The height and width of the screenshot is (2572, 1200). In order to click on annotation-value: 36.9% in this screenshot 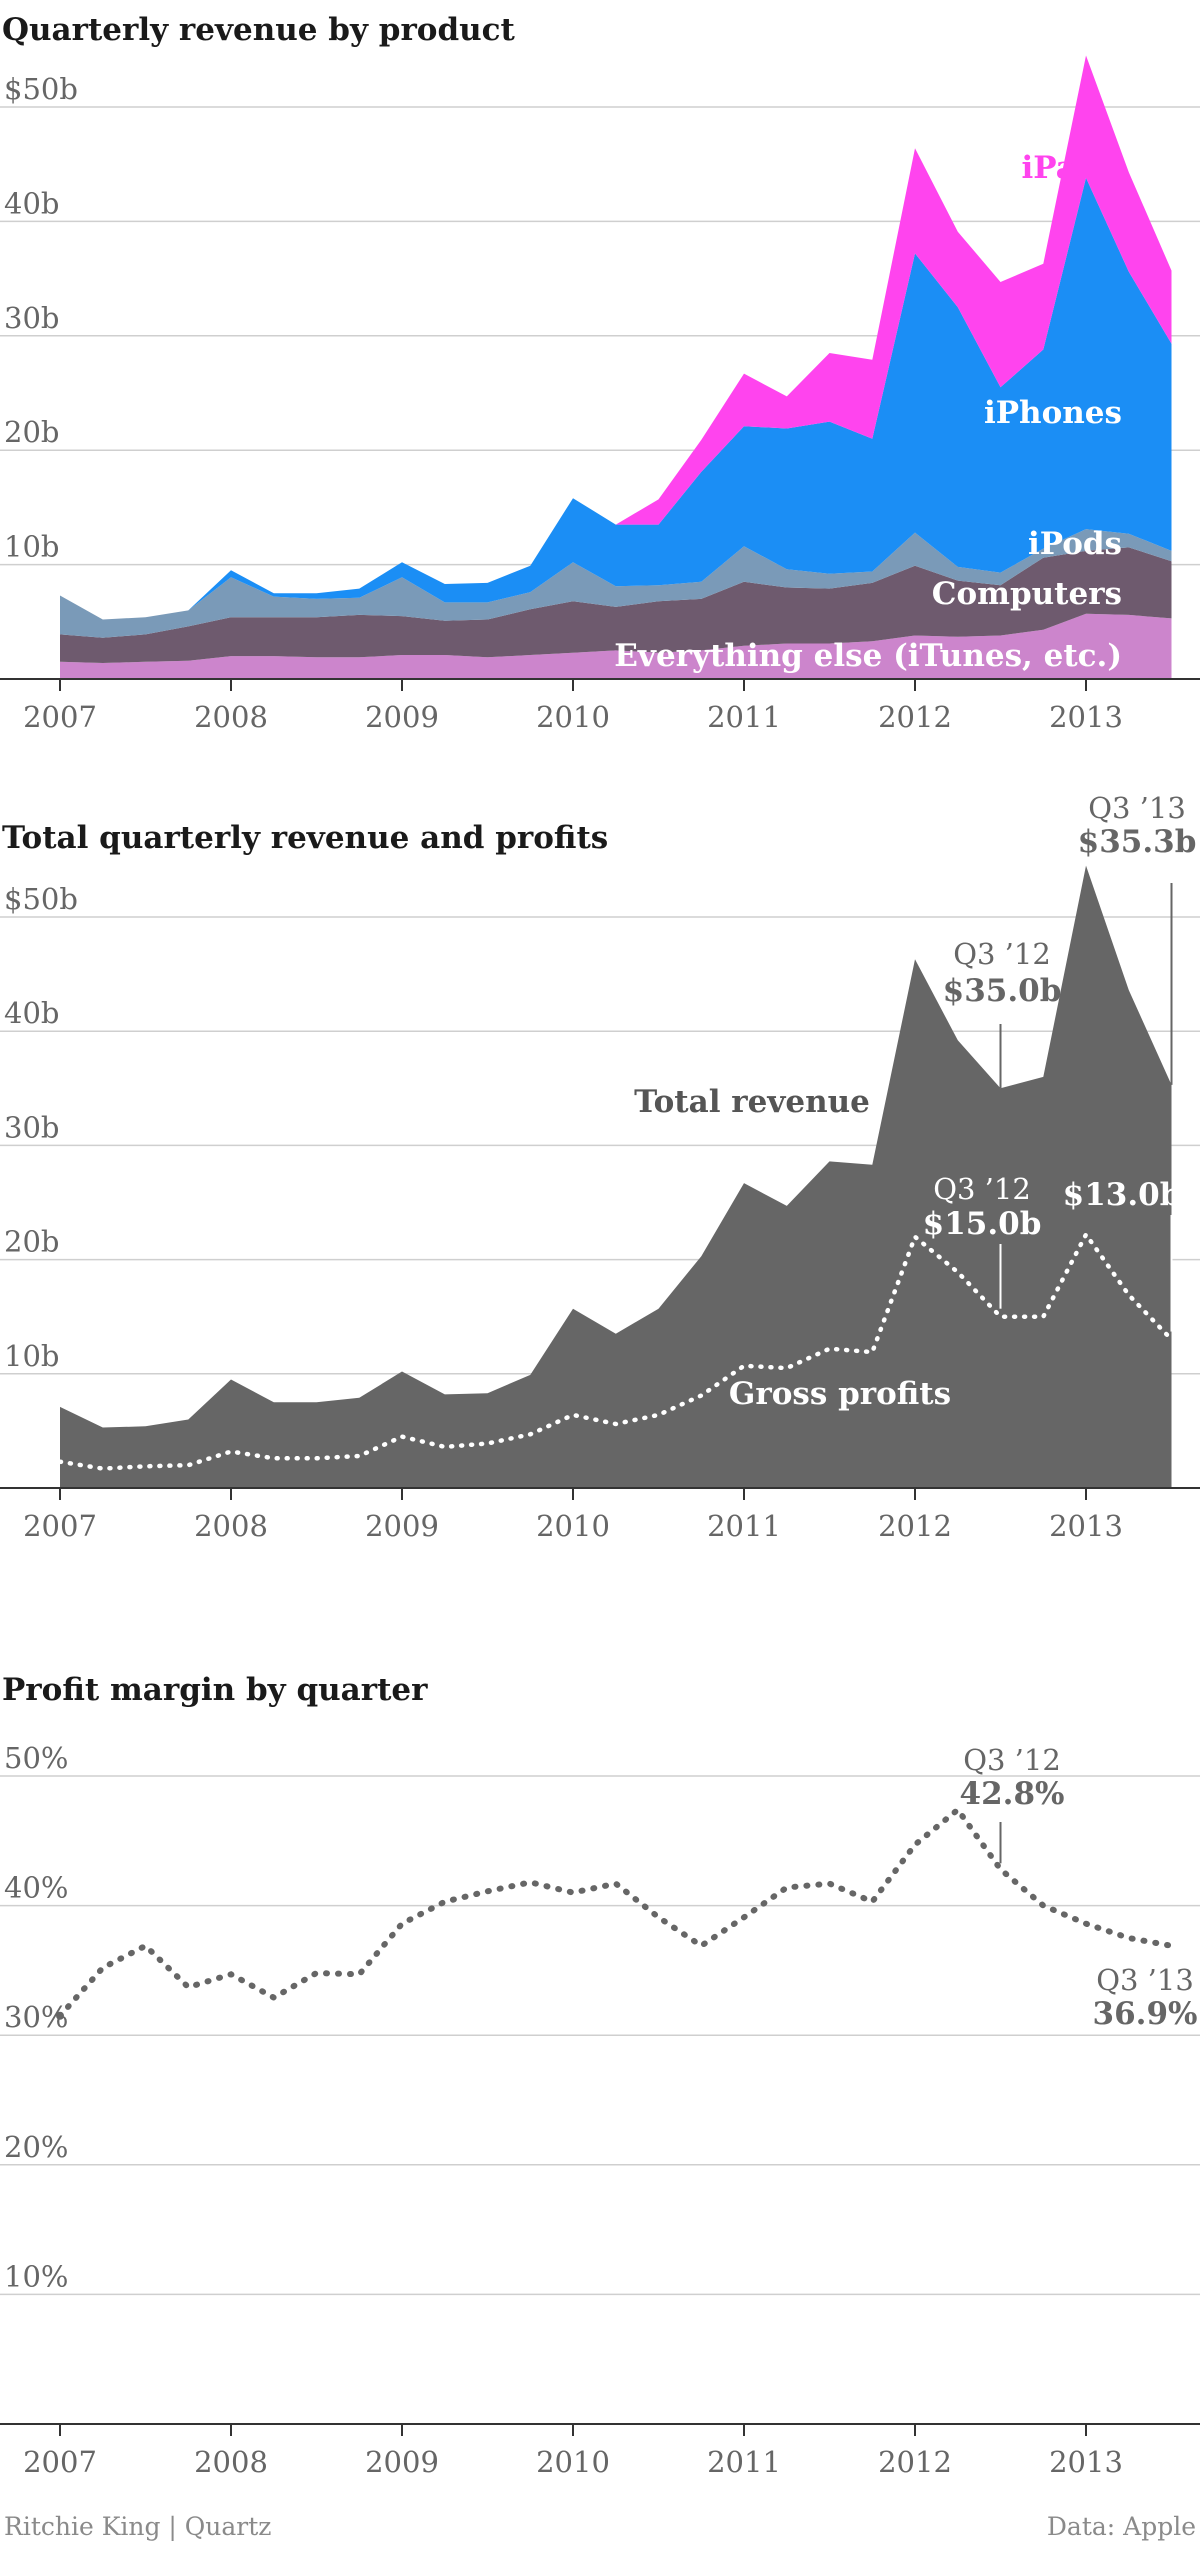, I will do `click(1145, 2014)`.